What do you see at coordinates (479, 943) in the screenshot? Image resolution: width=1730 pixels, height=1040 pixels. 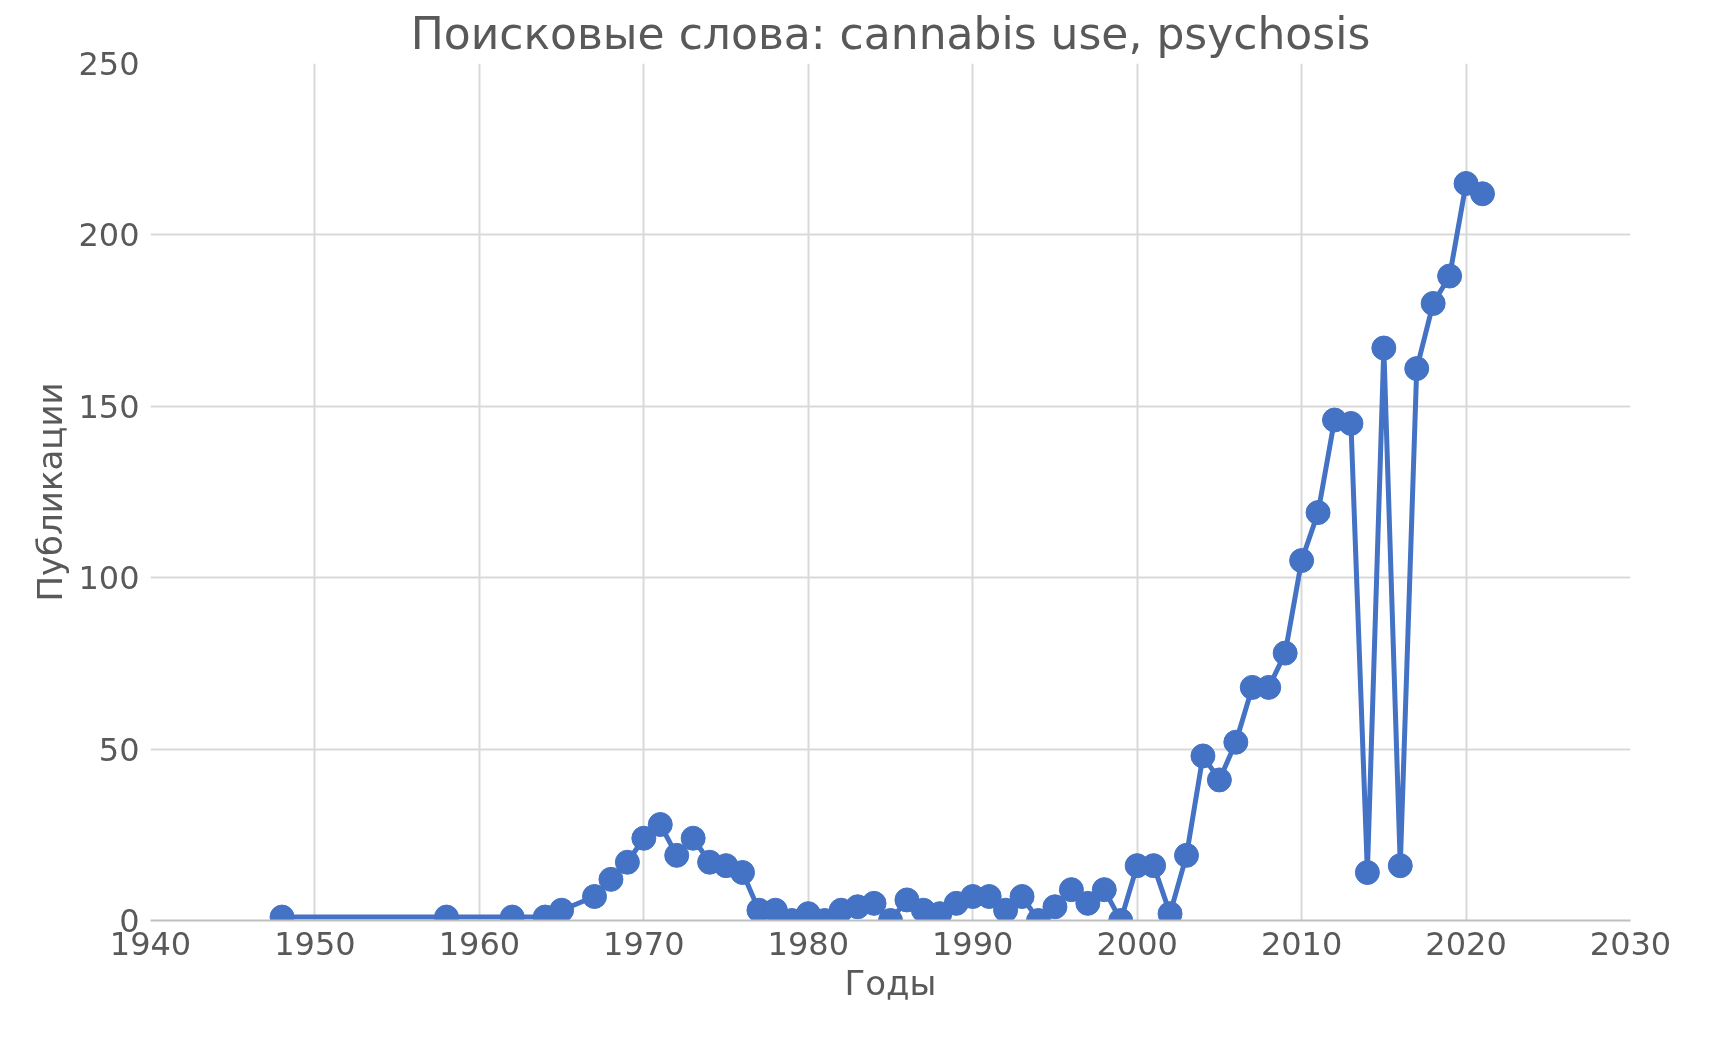 I see `x-tick-label: 1960` at bounding box center [479, 943].